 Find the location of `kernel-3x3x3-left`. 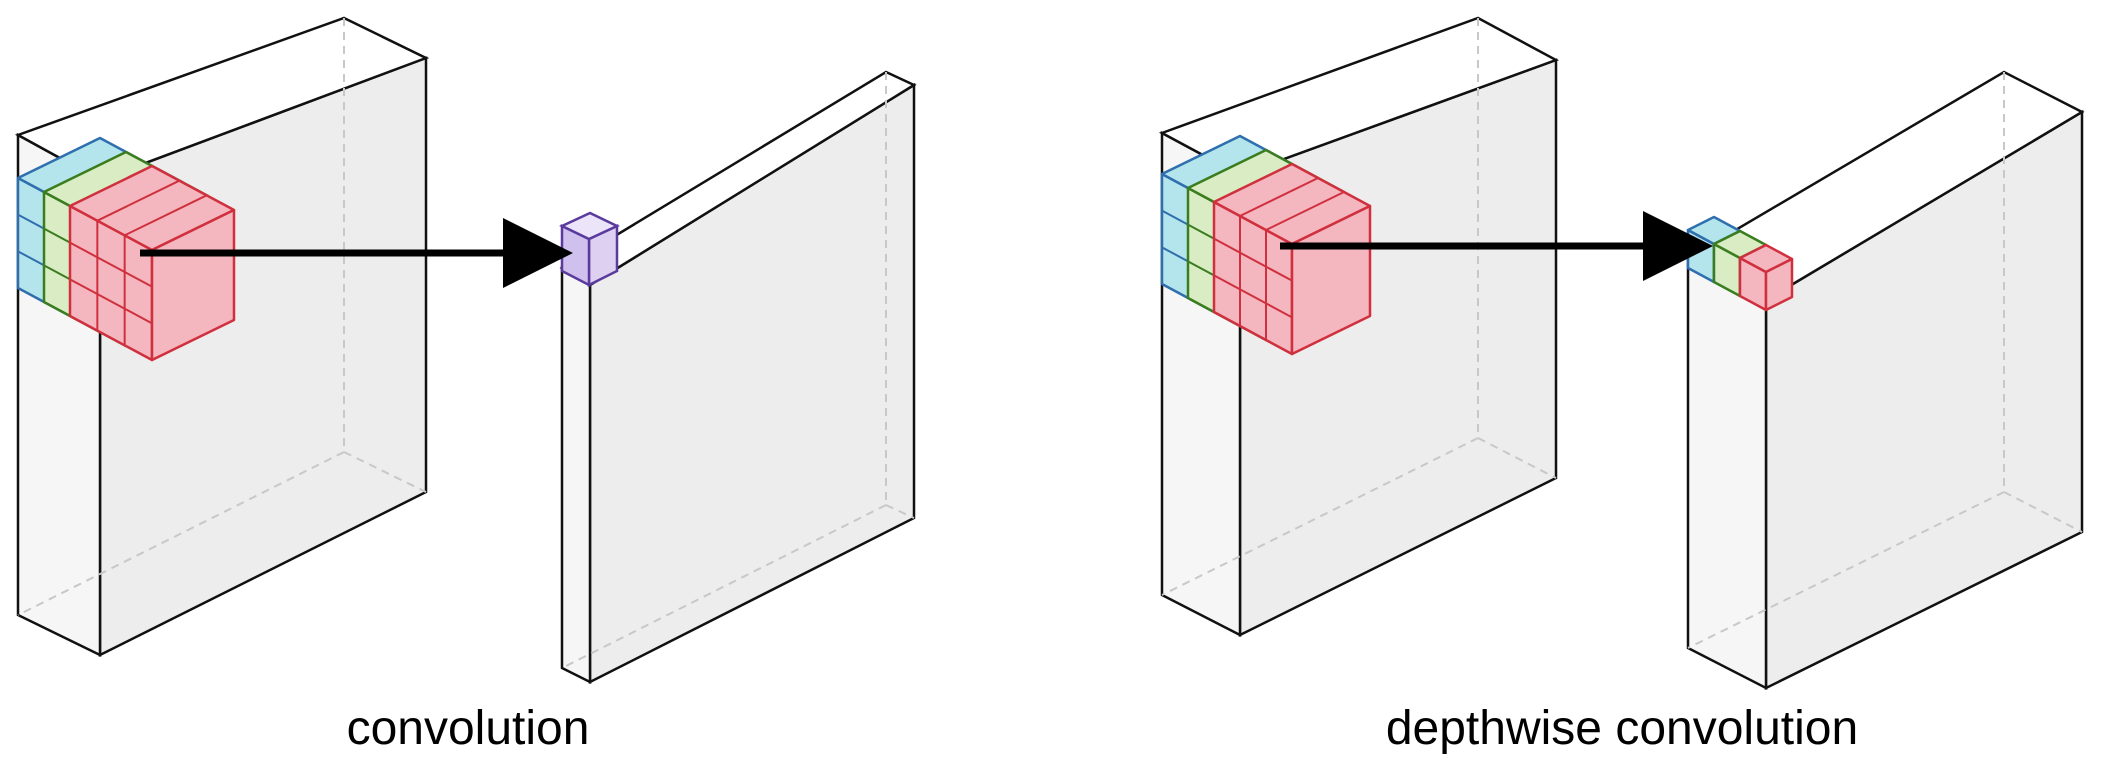

kernel-3x3x3-left is located at coordinates (126, 249).